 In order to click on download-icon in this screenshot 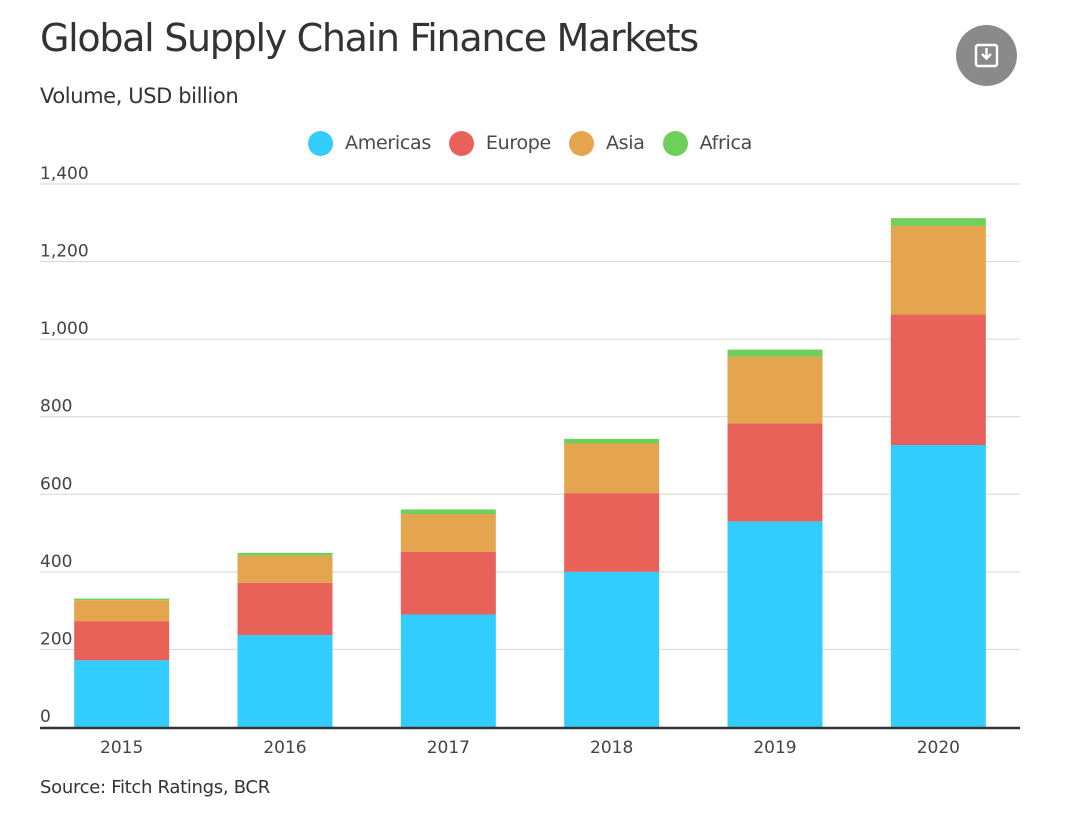, I will do `click(986, 55)`.